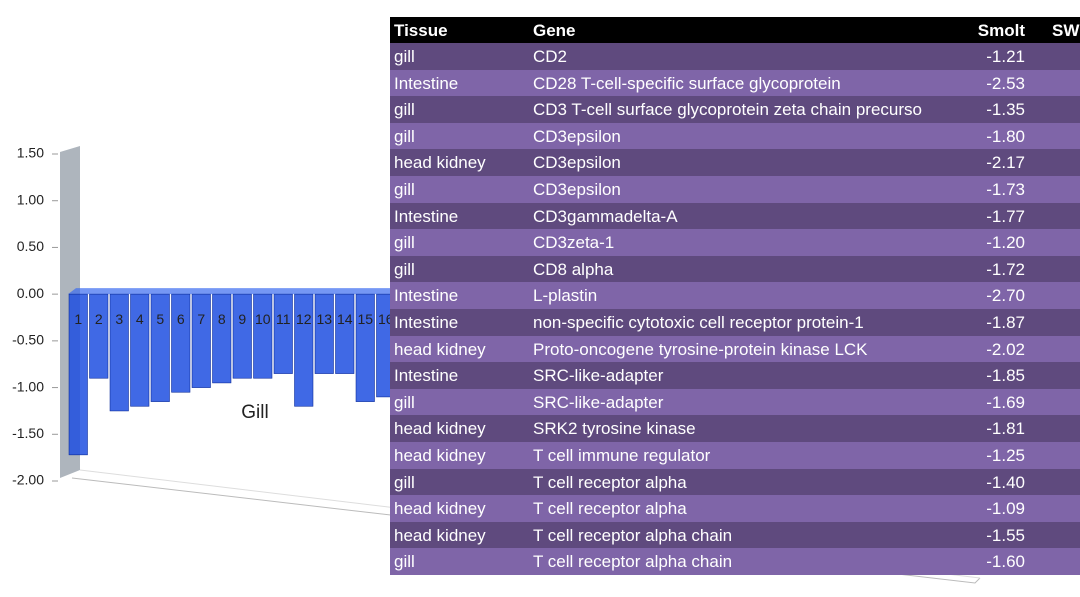 The height and width of the screenshot is (597, 1080). Describe the element at coordinates (1001, 30) in the screenshot. I see `header-cell: Smolt` at that location.